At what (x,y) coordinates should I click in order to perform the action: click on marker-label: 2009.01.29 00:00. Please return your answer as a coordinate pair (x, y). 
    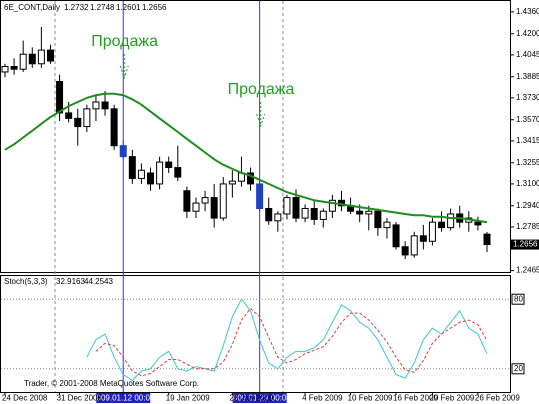
    Looking at the image, I should click on (260, 398).